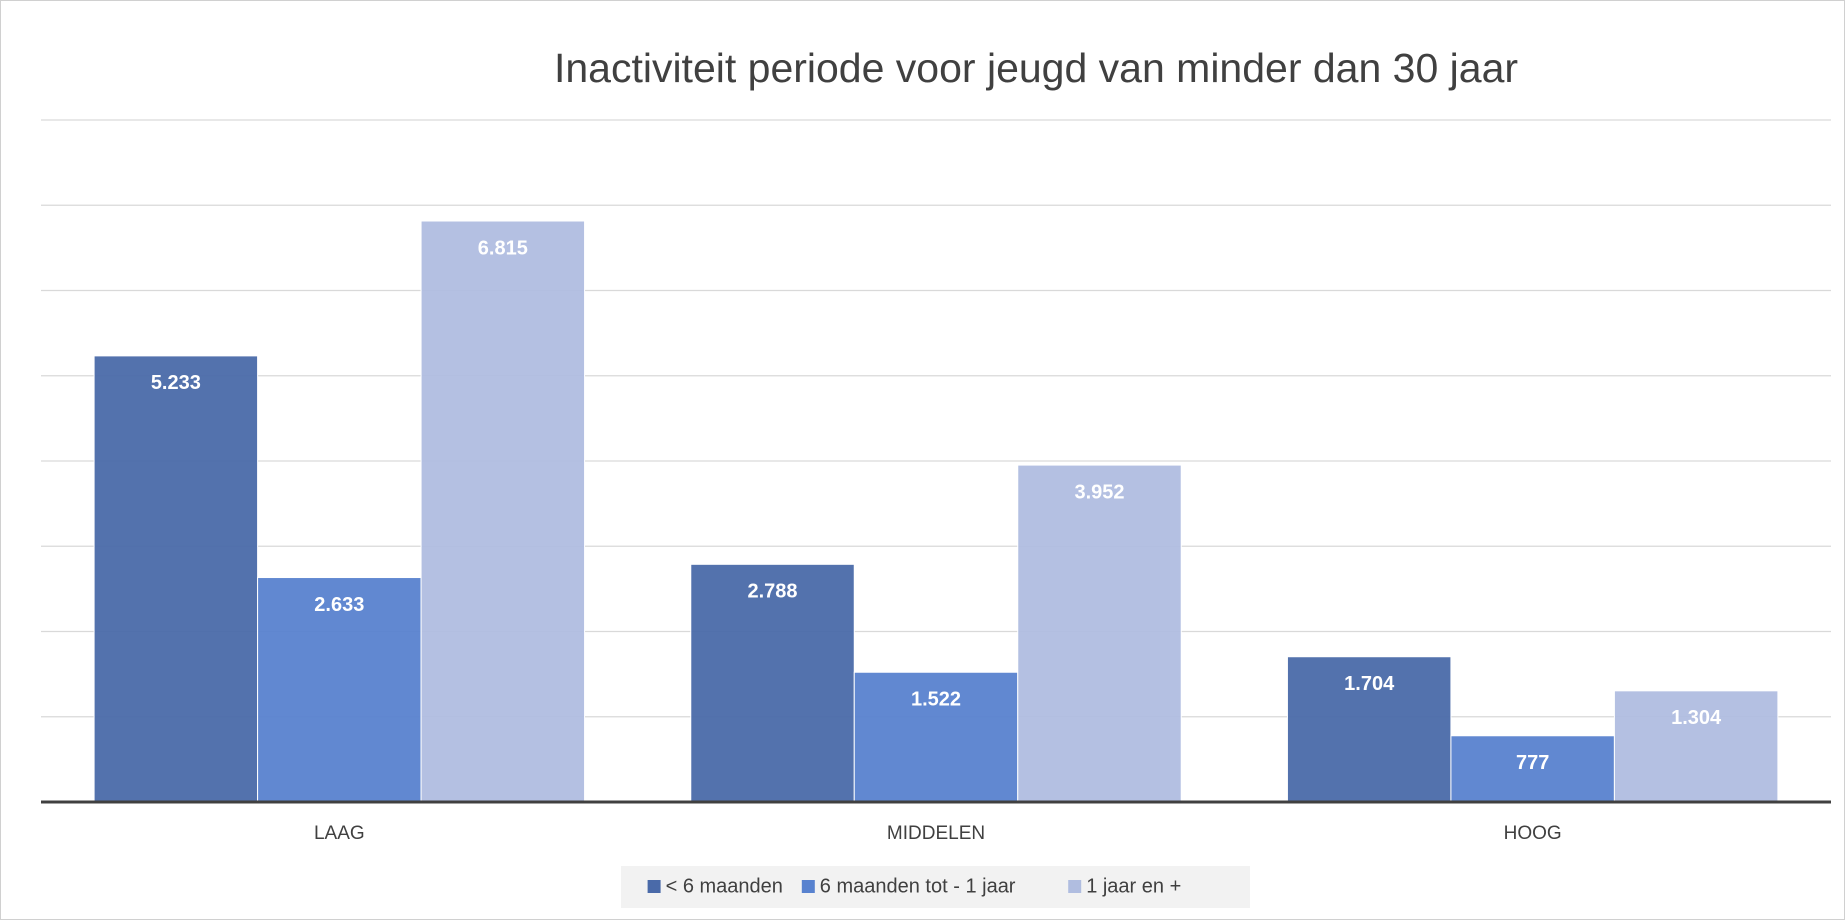 Image resolution: width=1845 pixels, height=920 pixels. I want to click on data-label: 1.522, so click(936, 700).